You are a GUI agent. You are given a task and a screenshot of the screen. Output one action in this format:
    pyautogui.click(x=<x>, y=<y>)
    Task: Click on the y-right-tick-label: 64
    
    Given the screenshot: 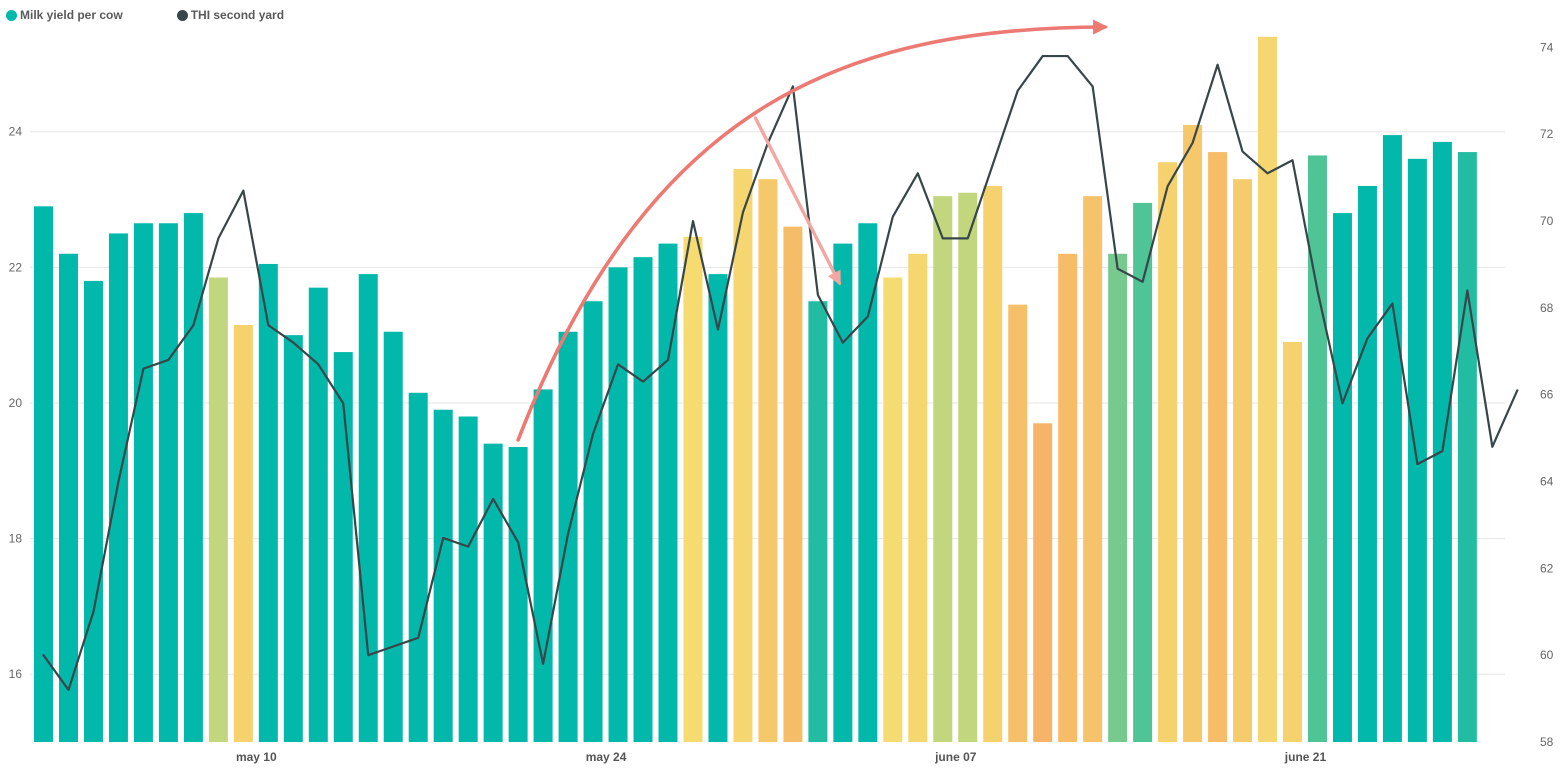 What is the action you would take?
    pyautogui.click(x=1547, y=482)
    